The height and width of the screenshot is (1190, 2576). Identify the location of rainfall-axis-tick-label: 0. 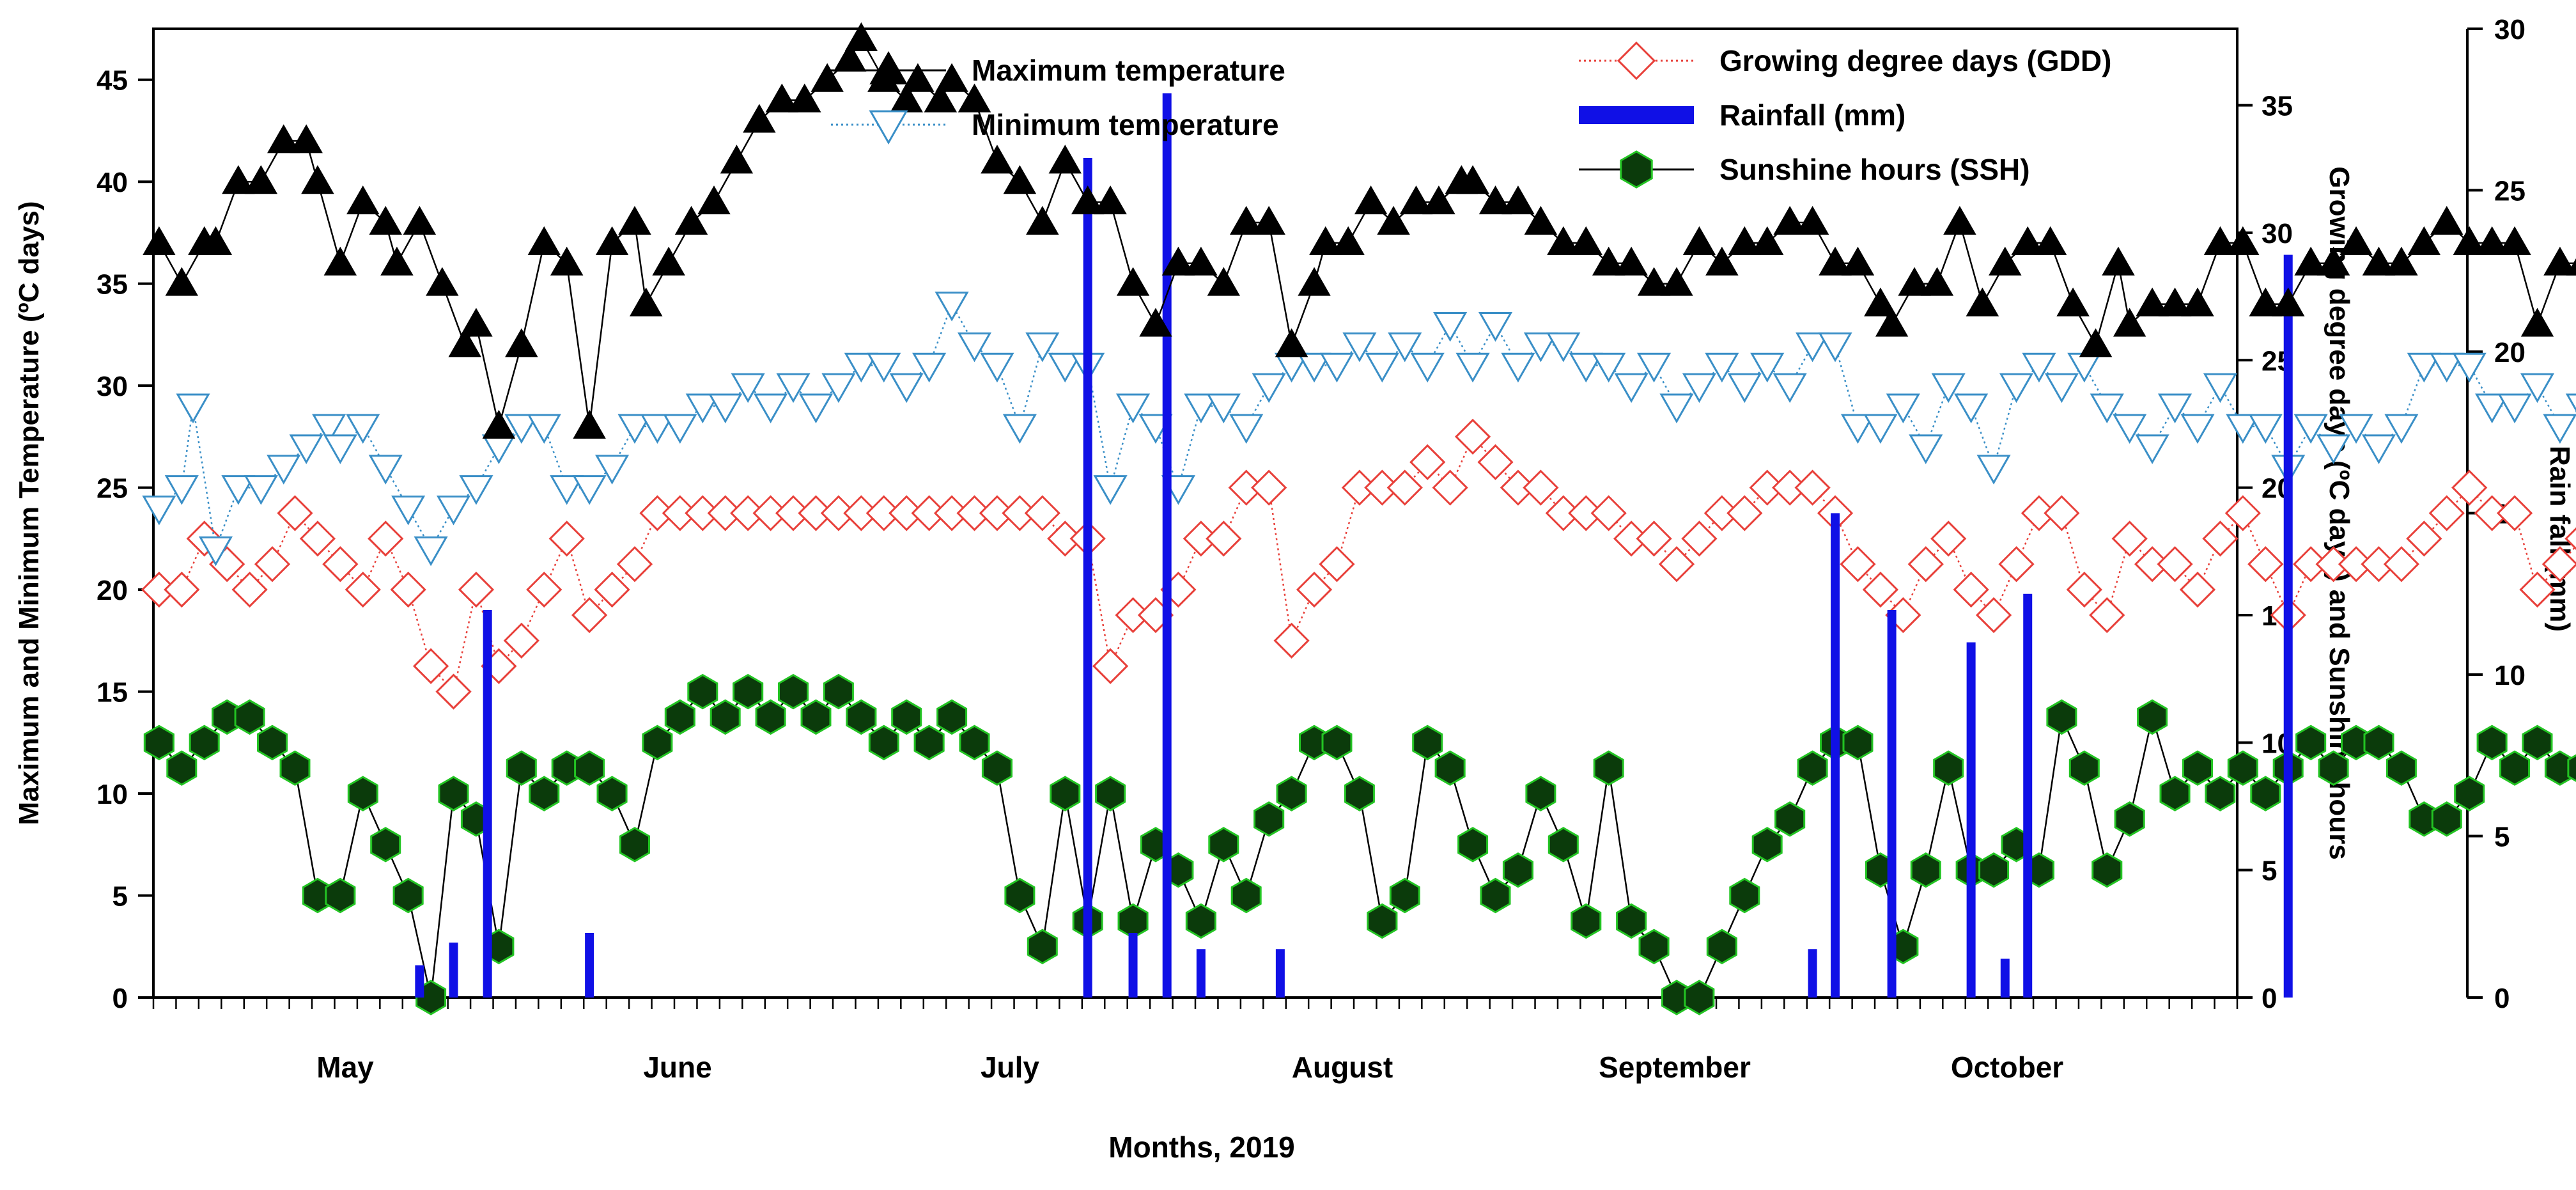
(2502, 998).